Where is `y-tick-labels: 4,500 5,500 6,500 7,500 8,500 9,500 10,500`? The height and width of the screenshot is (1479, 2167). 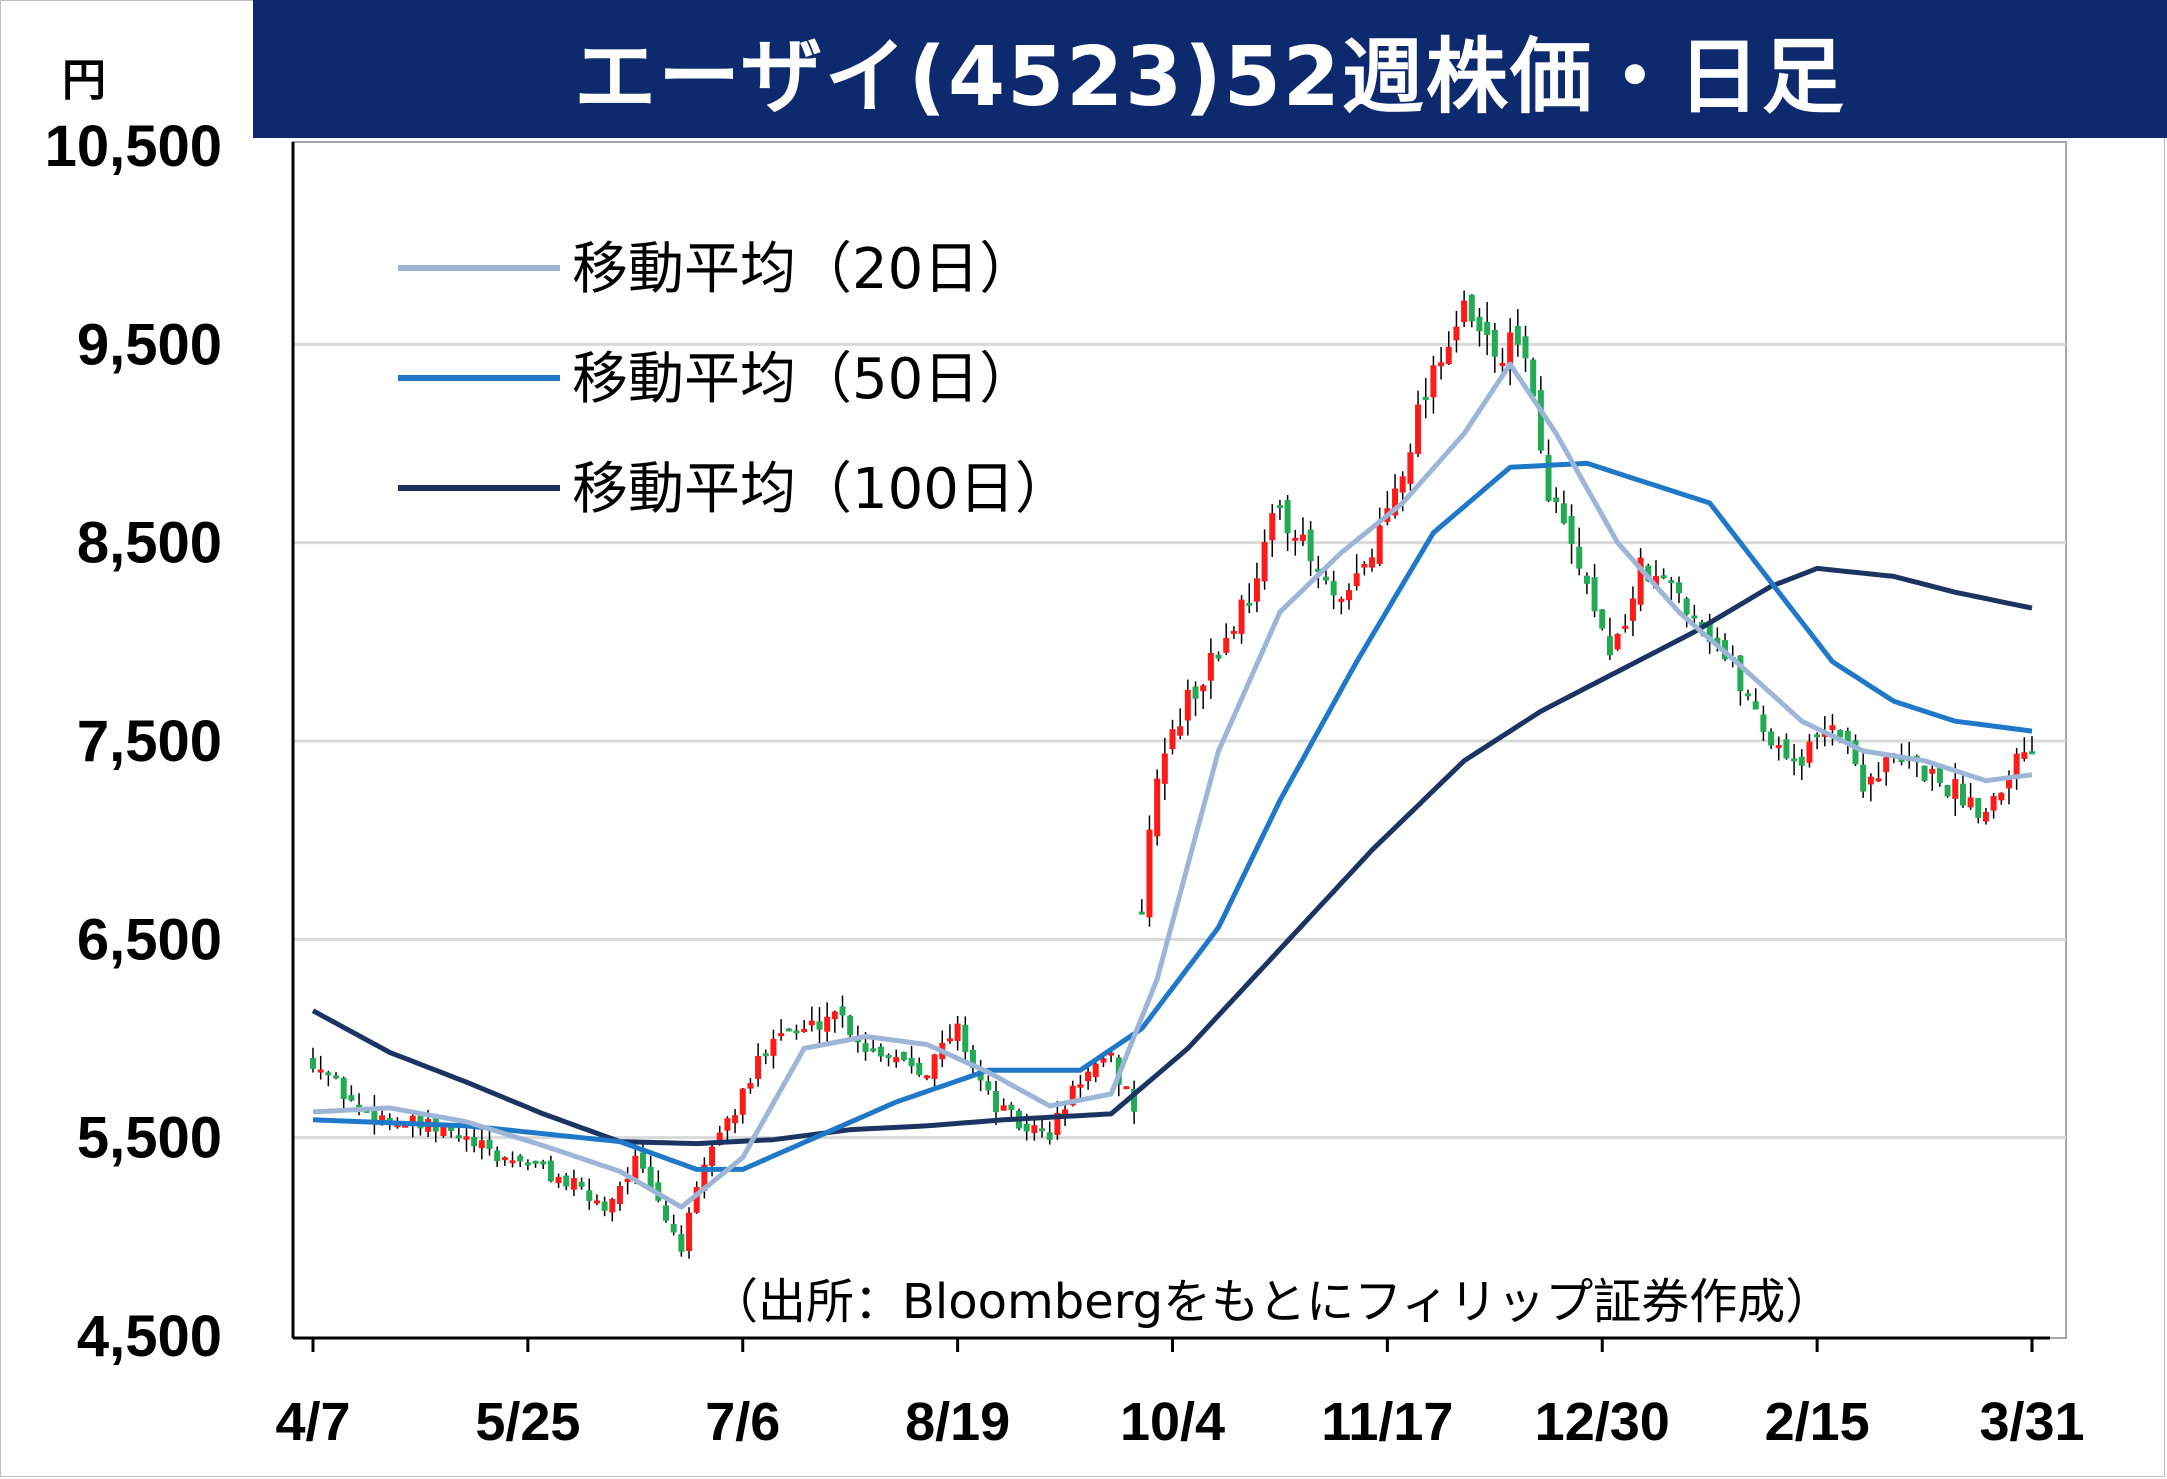
y-tick-labels: 4,500 5,500 6,500 7,500 8,500 9,500 10,500 is located at coordinates (133, 741).